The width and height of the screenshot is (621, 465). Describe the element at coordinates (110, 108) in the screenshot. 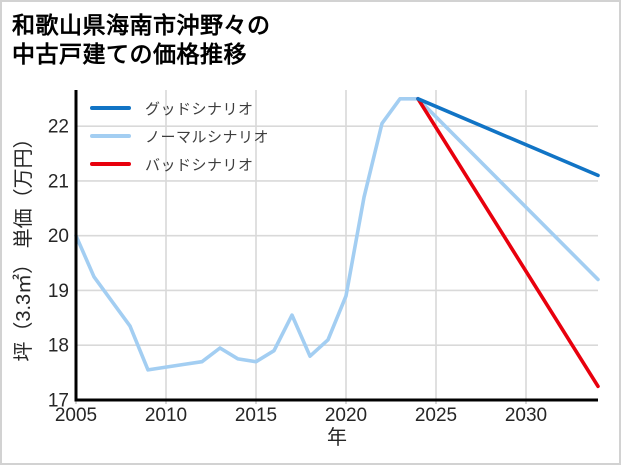

I see `legend-swatch-good` at that location.